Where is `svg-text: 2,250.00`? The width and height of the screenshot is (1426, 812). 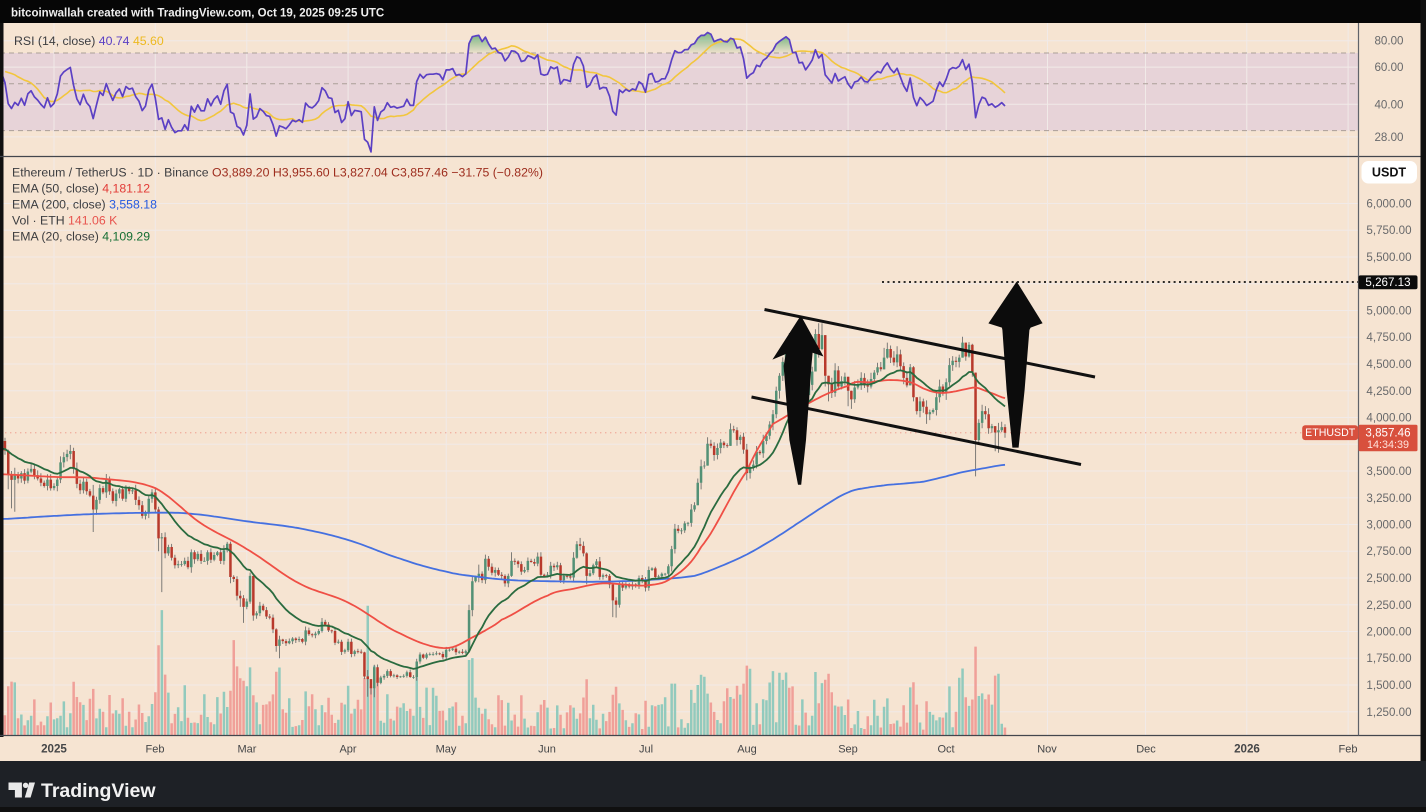 svg-text: 2,250.00 is located at coordinates (1388, 605).